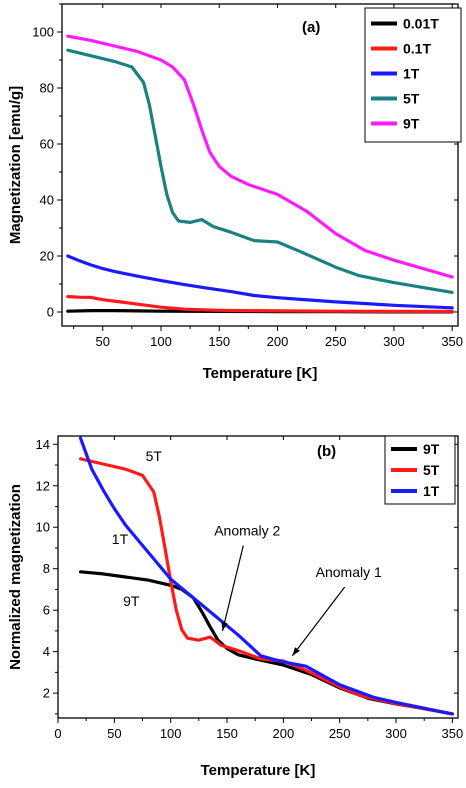 The width and height of the screenshot is (466, 788). I want to click on y-tick-label: 0, so click(50, 312).